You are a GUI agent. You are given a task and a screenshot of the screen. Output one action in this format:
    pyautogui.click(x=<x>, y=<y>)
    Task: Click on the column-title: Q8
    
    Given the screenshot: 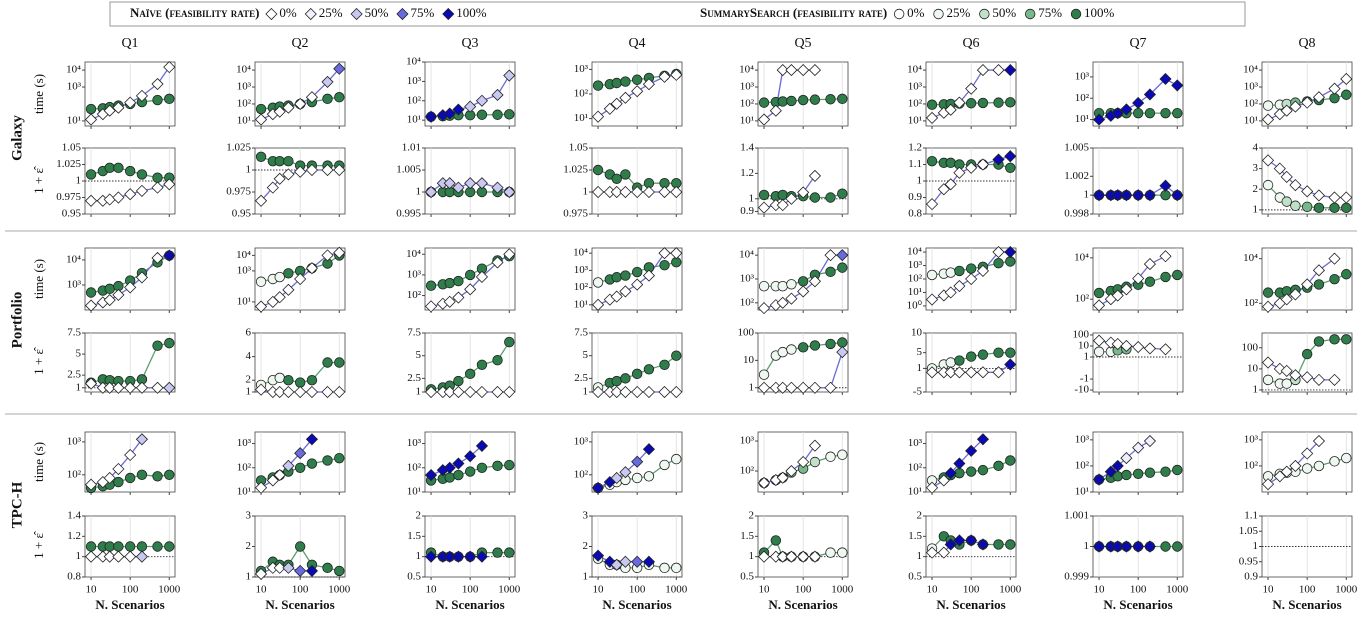 What is the action you would take?
    pyautogui.click(x=1306, y=43)
    